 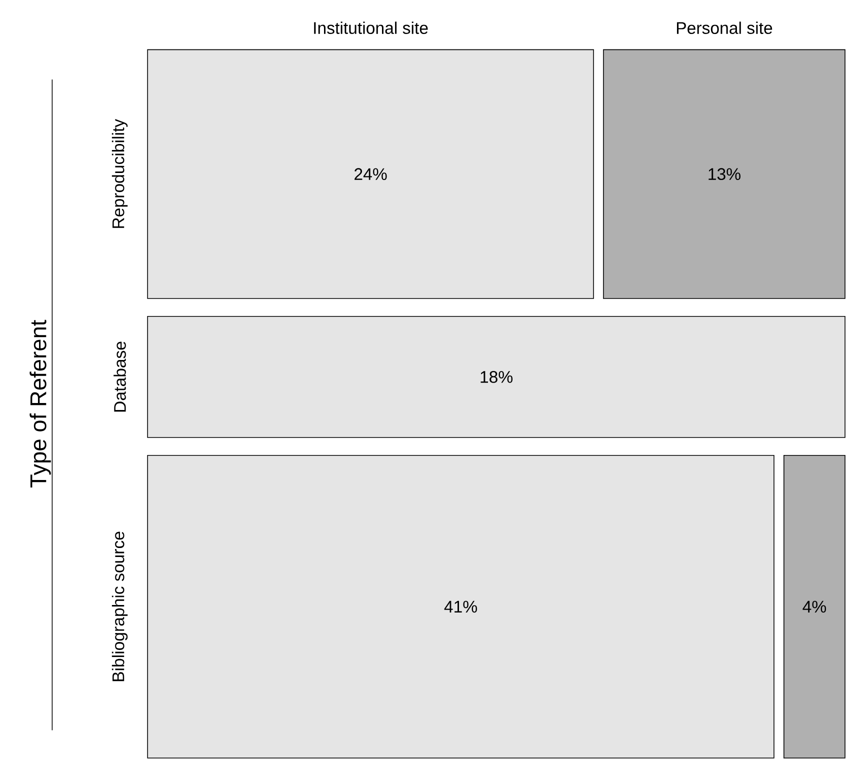 I want to click on data-label: 13%, so click(x=724, y=174).